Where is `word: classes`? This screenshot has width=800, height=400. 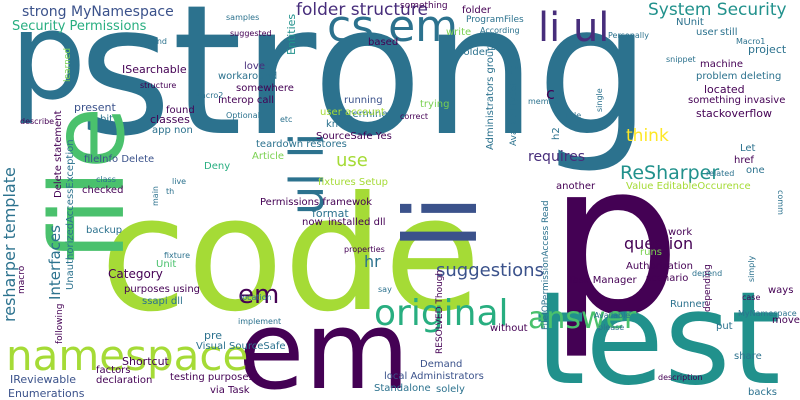 word: classes is located at coordinates (170, 119).